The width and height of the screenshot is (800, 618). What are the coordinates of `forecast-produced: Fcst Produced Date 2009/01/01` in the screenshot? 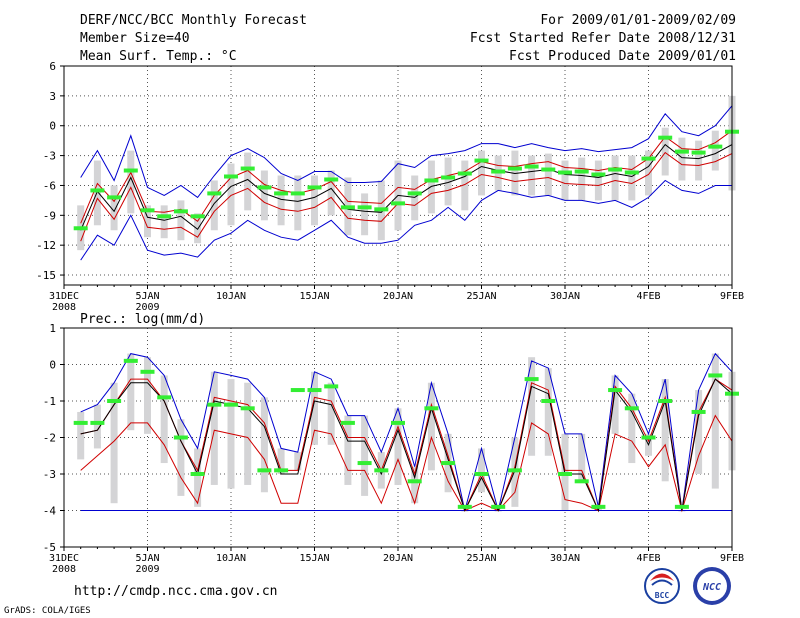 It's located at (622, 56).